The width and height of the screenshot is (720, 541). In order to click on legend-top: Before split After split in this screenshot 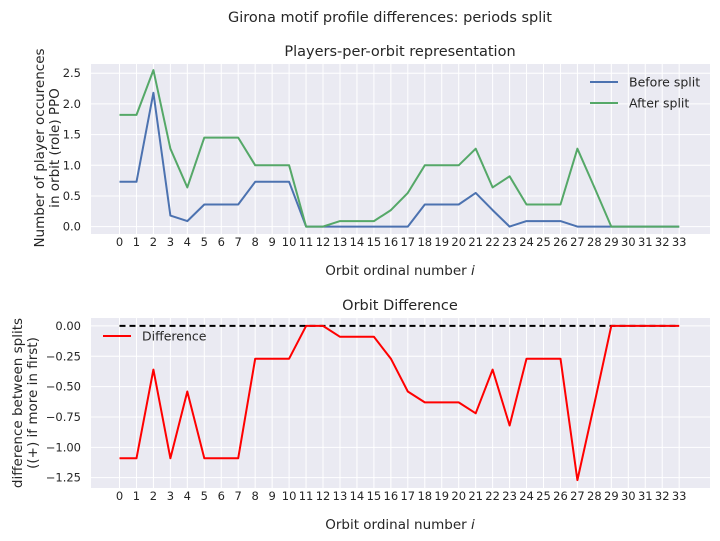, I will do `click(645, 93)`.